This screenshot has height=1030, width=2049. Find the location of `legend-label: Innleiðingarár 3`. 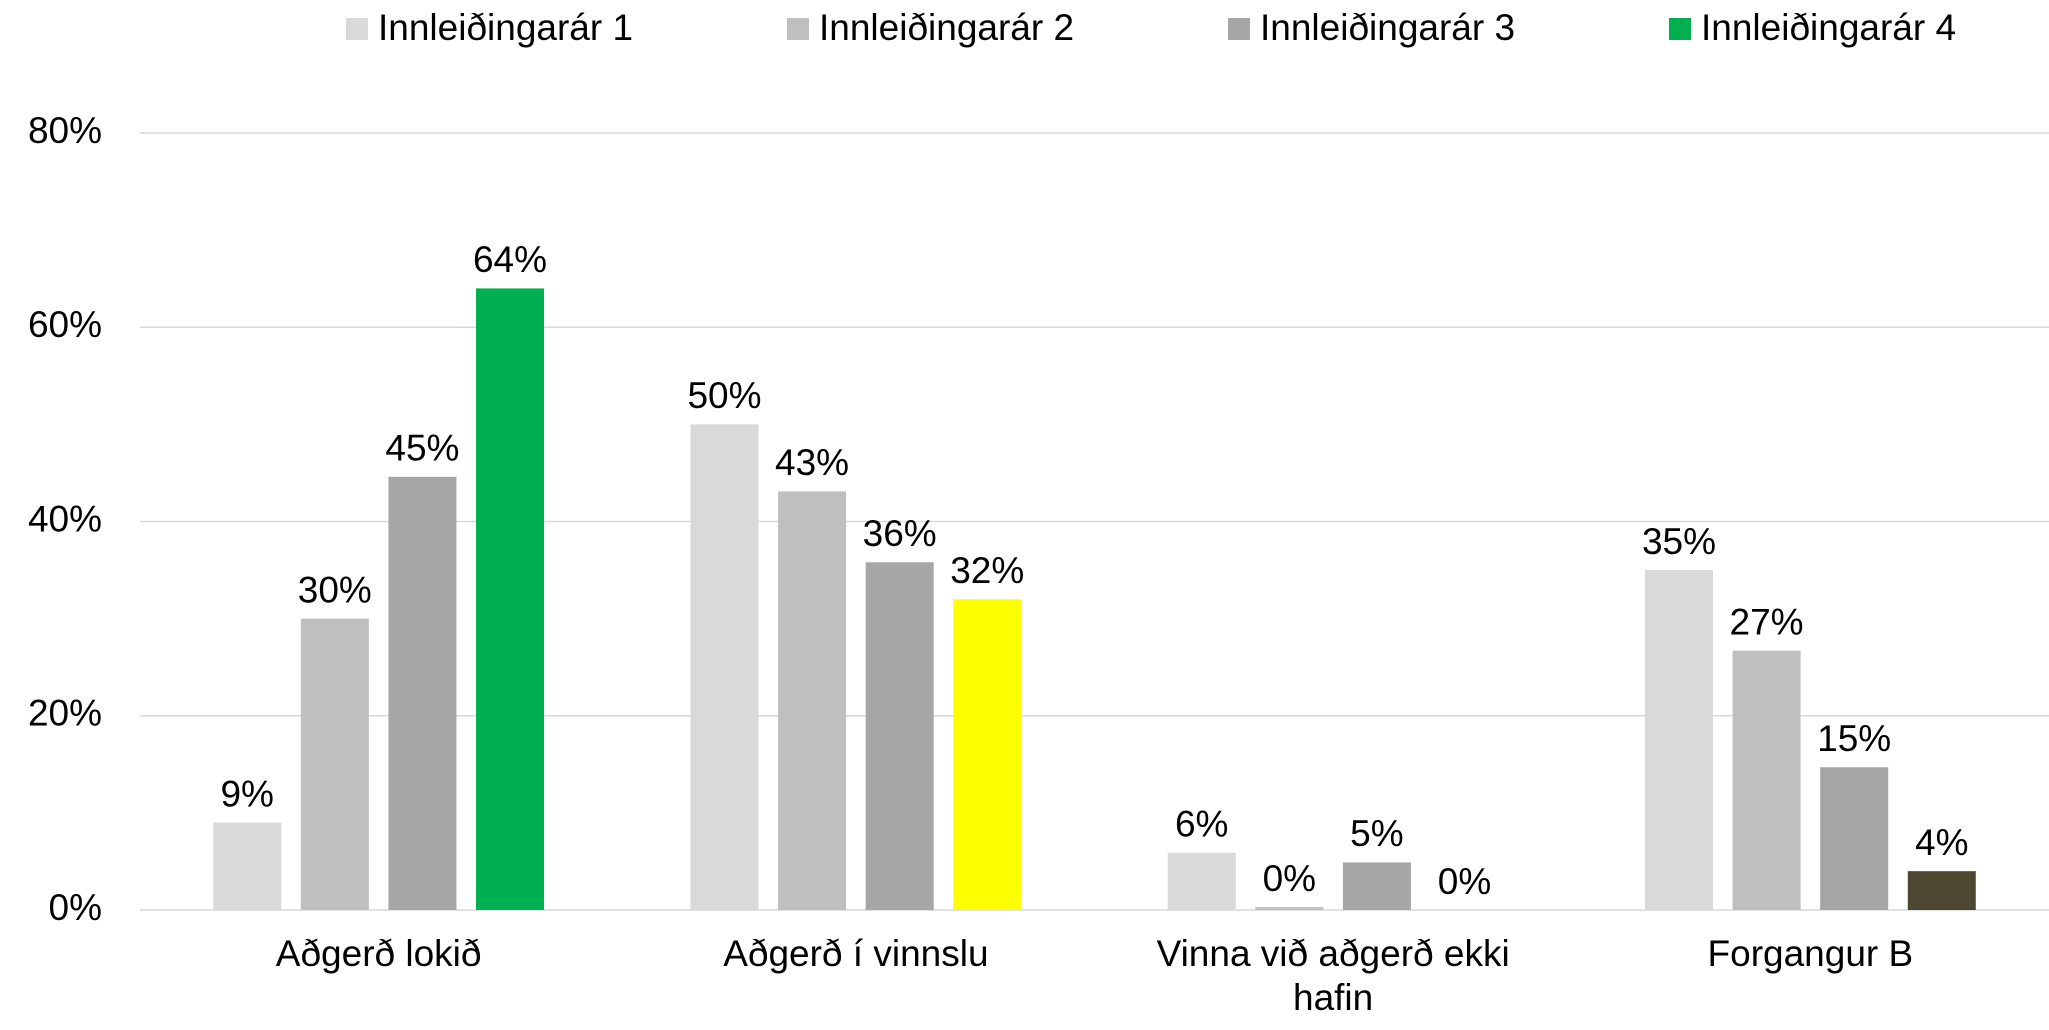

legend-label: Innleiðingarár 3 is located at coordinates (1387, 27).